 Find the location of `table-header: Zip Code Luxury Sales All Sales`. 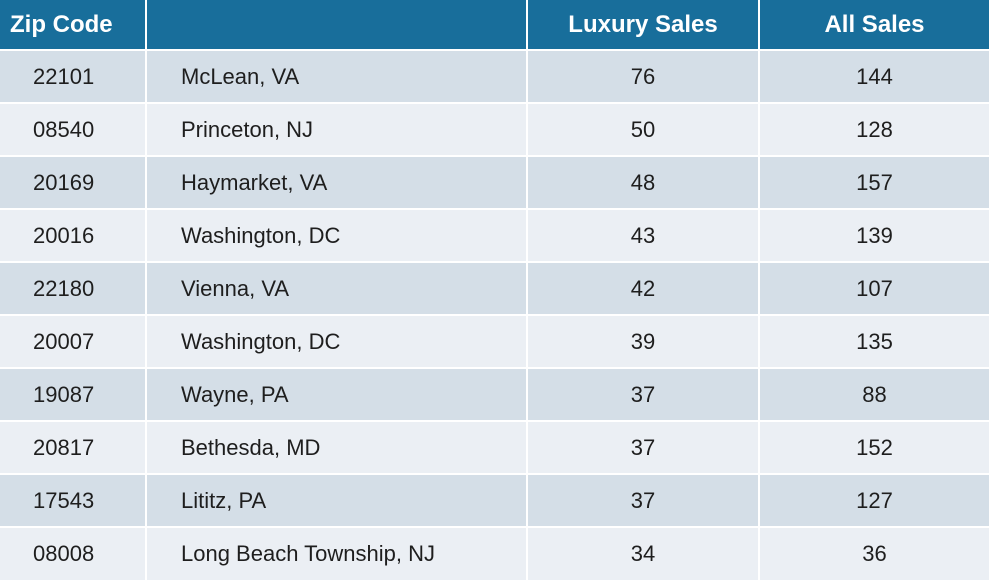

table-header: Zip Code Luxury Sales All Sales is located at coordinates (494, 25).